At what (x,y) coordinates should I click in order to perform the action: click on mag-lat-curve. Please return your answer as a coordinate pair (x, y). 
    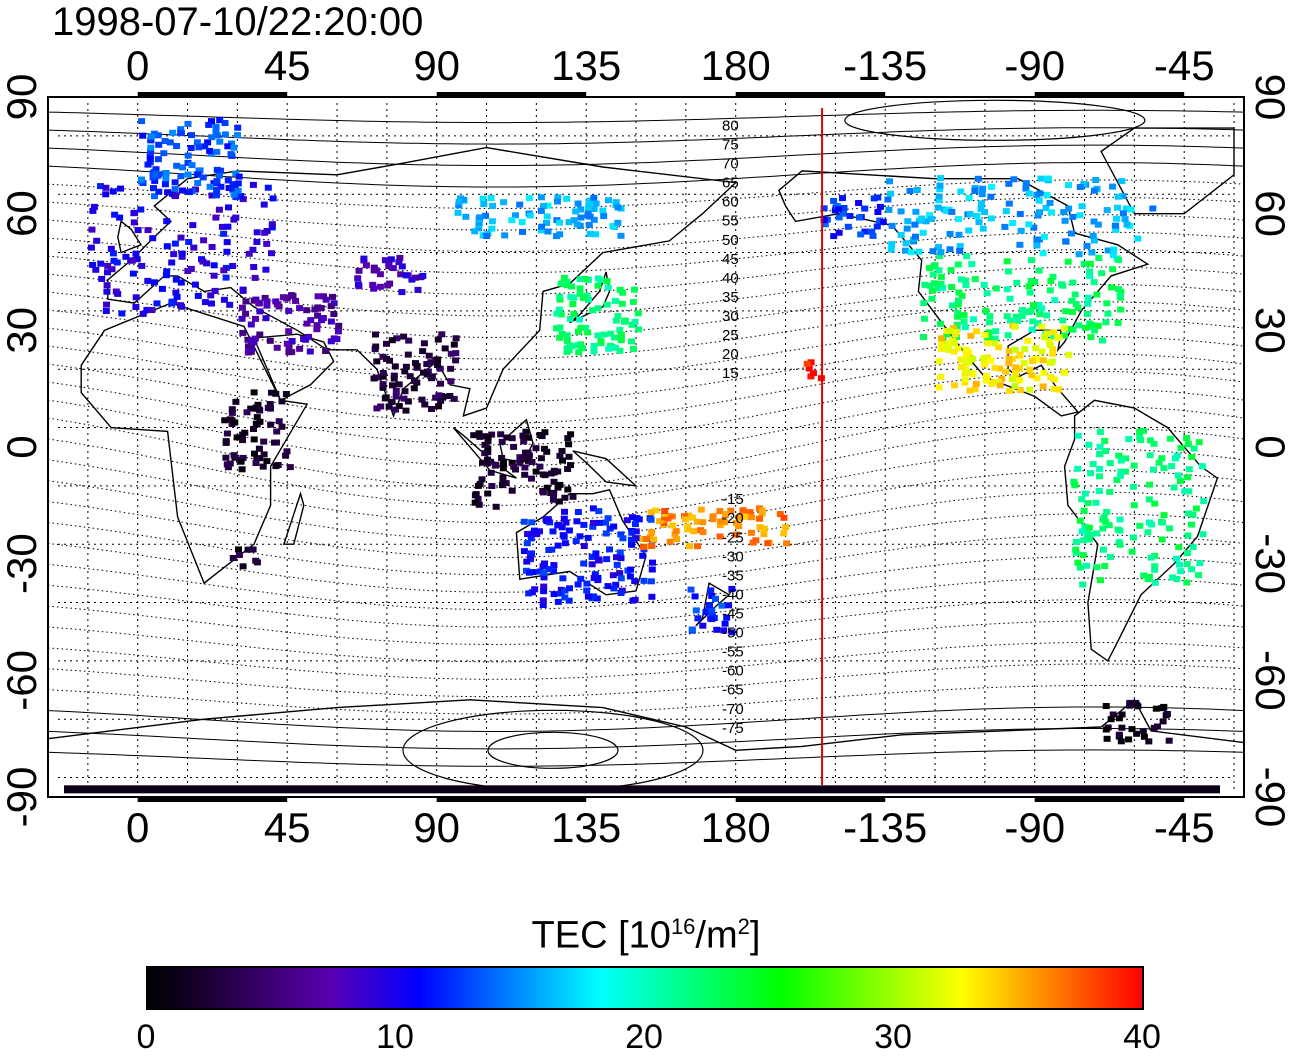
    Looking at the image, I should click on (646, 544).